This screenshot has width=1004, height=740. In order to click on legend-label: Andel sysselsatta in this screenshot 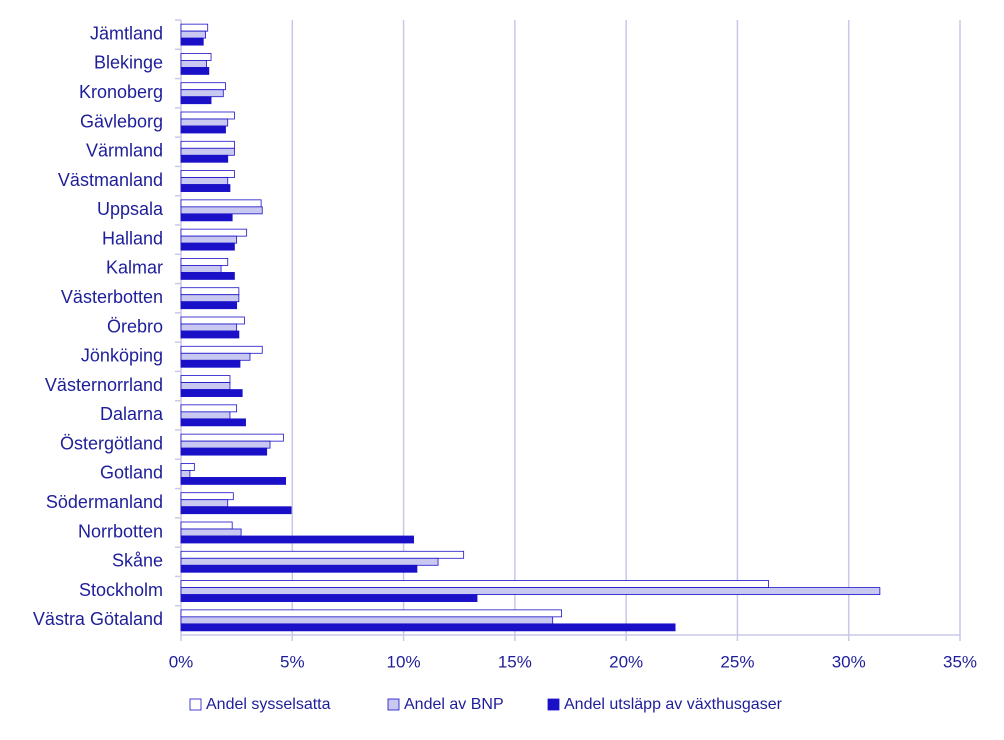, I will do `click(268, 704)`.